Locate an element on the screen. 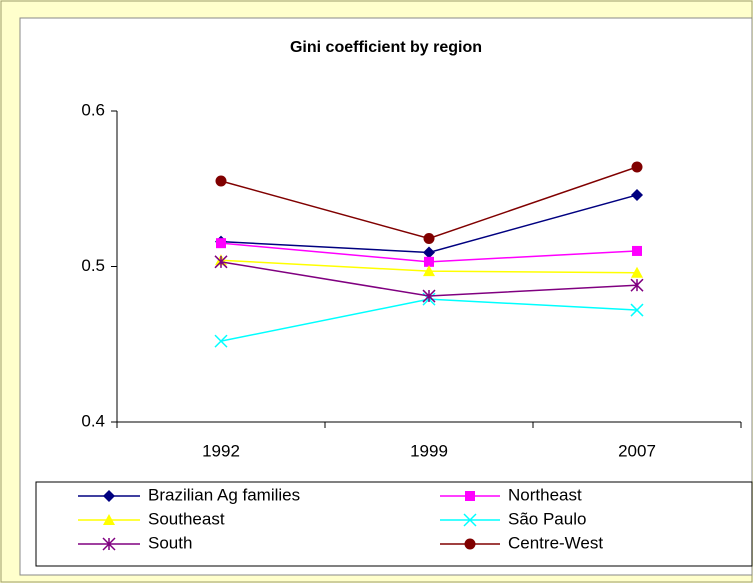 This screenshot has height=583, width=753. x-tick-label: 1992 is located at coordinates (221, 450).